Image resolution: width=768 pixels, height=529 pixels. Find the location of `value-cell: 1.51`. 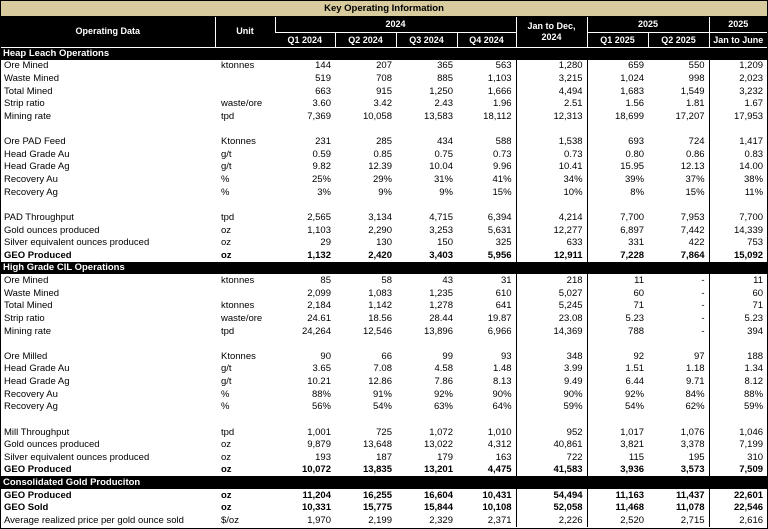

value-cell: 1.51 is located at coordinates (635, 369).